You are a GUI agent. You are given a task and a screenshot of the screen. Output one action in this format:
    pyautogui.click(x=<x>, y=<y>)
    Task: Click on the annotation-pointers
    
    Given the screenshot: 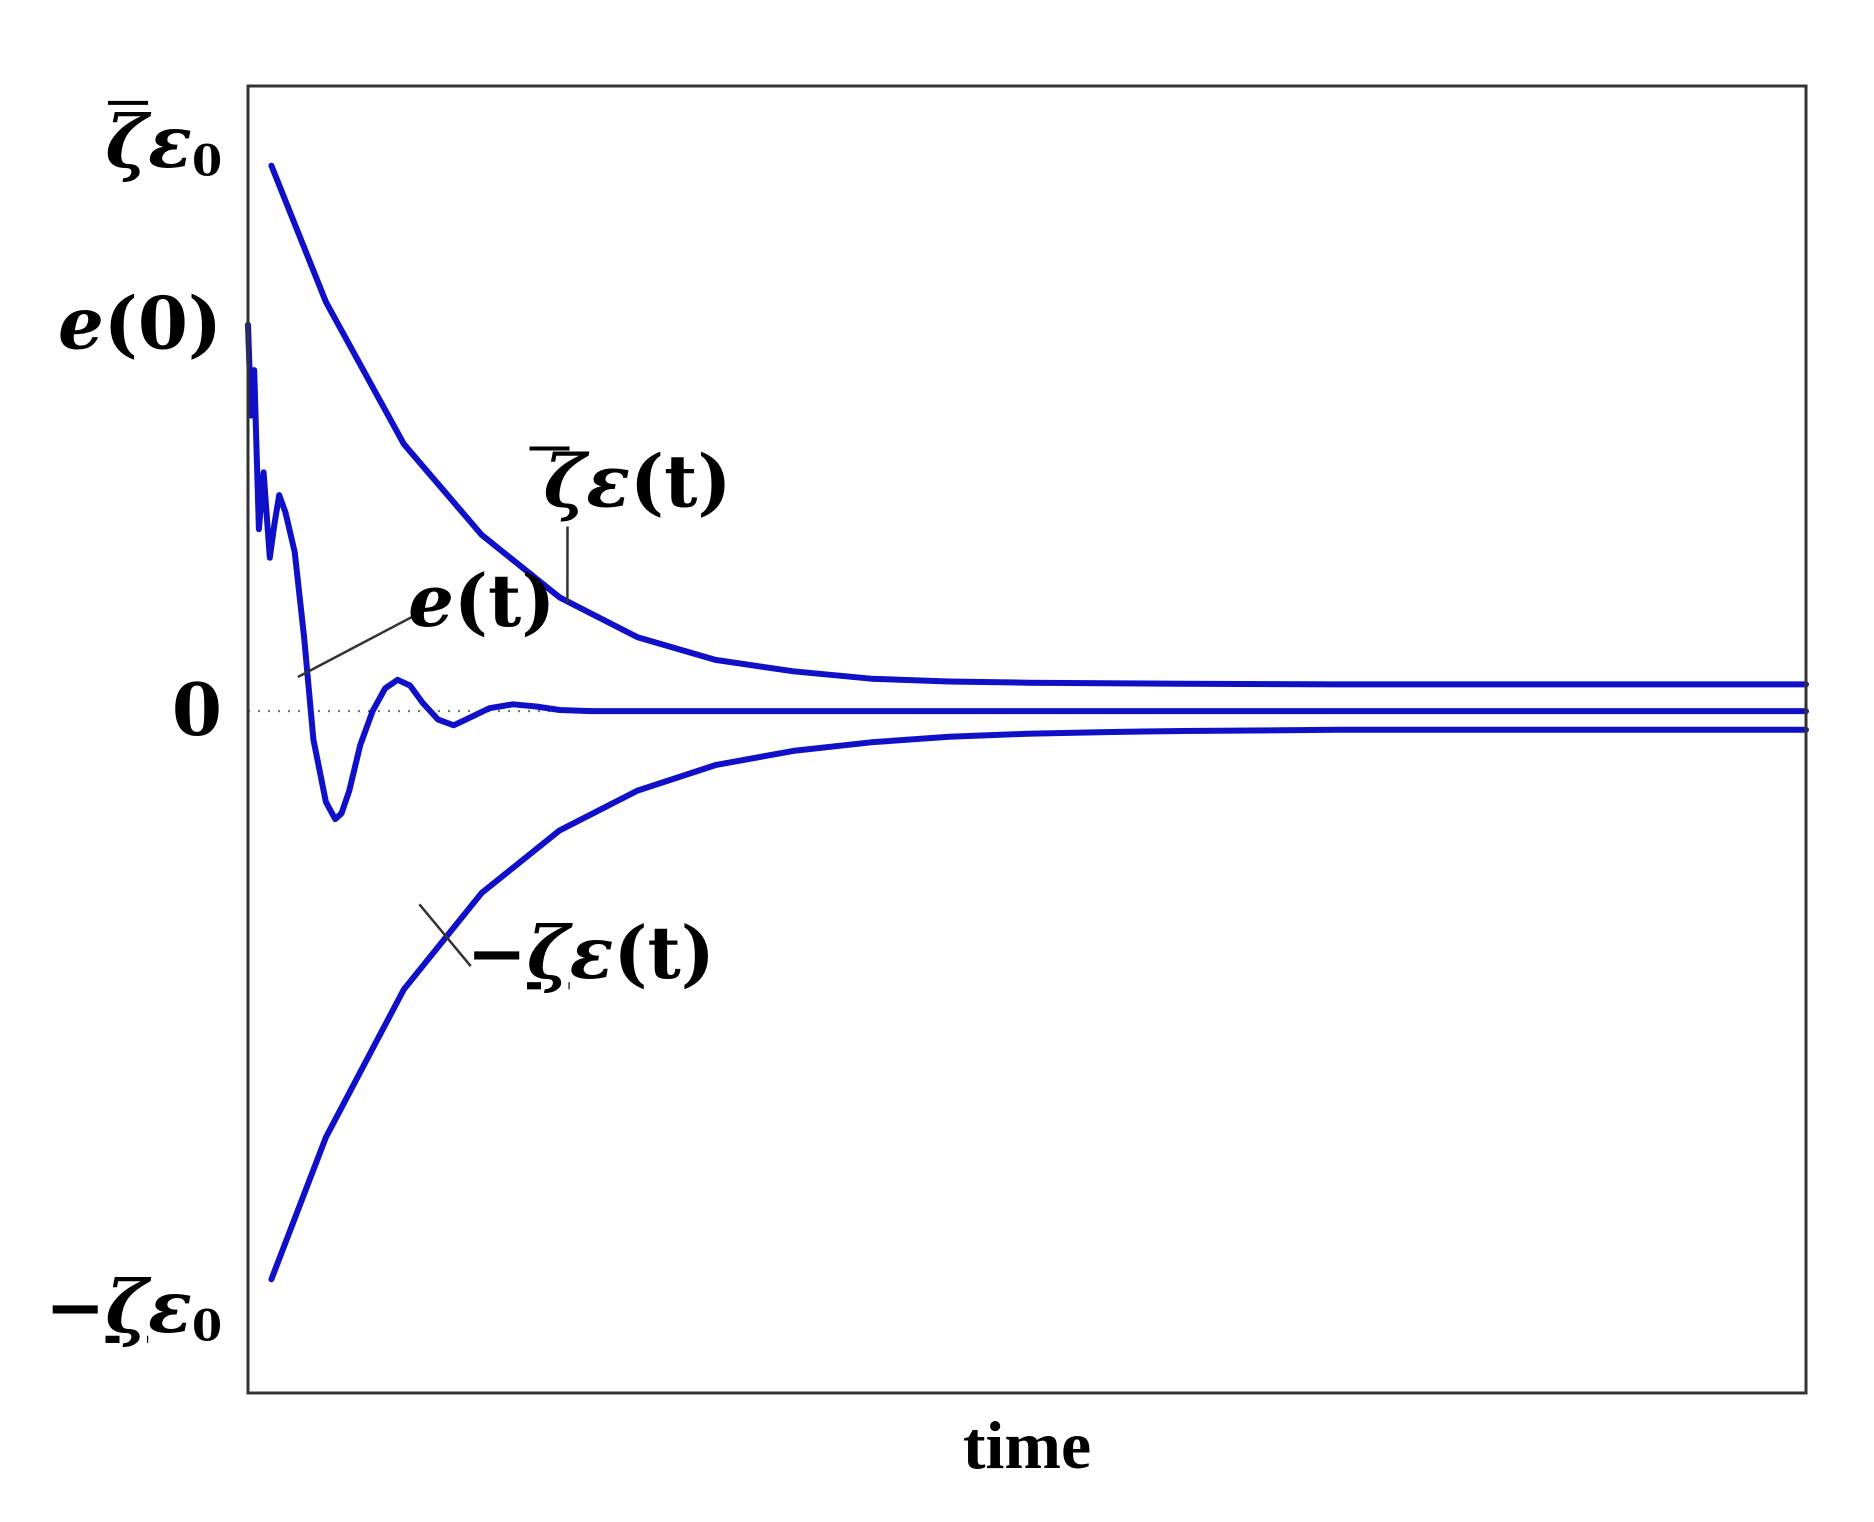 What is the action you would take?
    pyautogui.click(x=433, y=746)
    